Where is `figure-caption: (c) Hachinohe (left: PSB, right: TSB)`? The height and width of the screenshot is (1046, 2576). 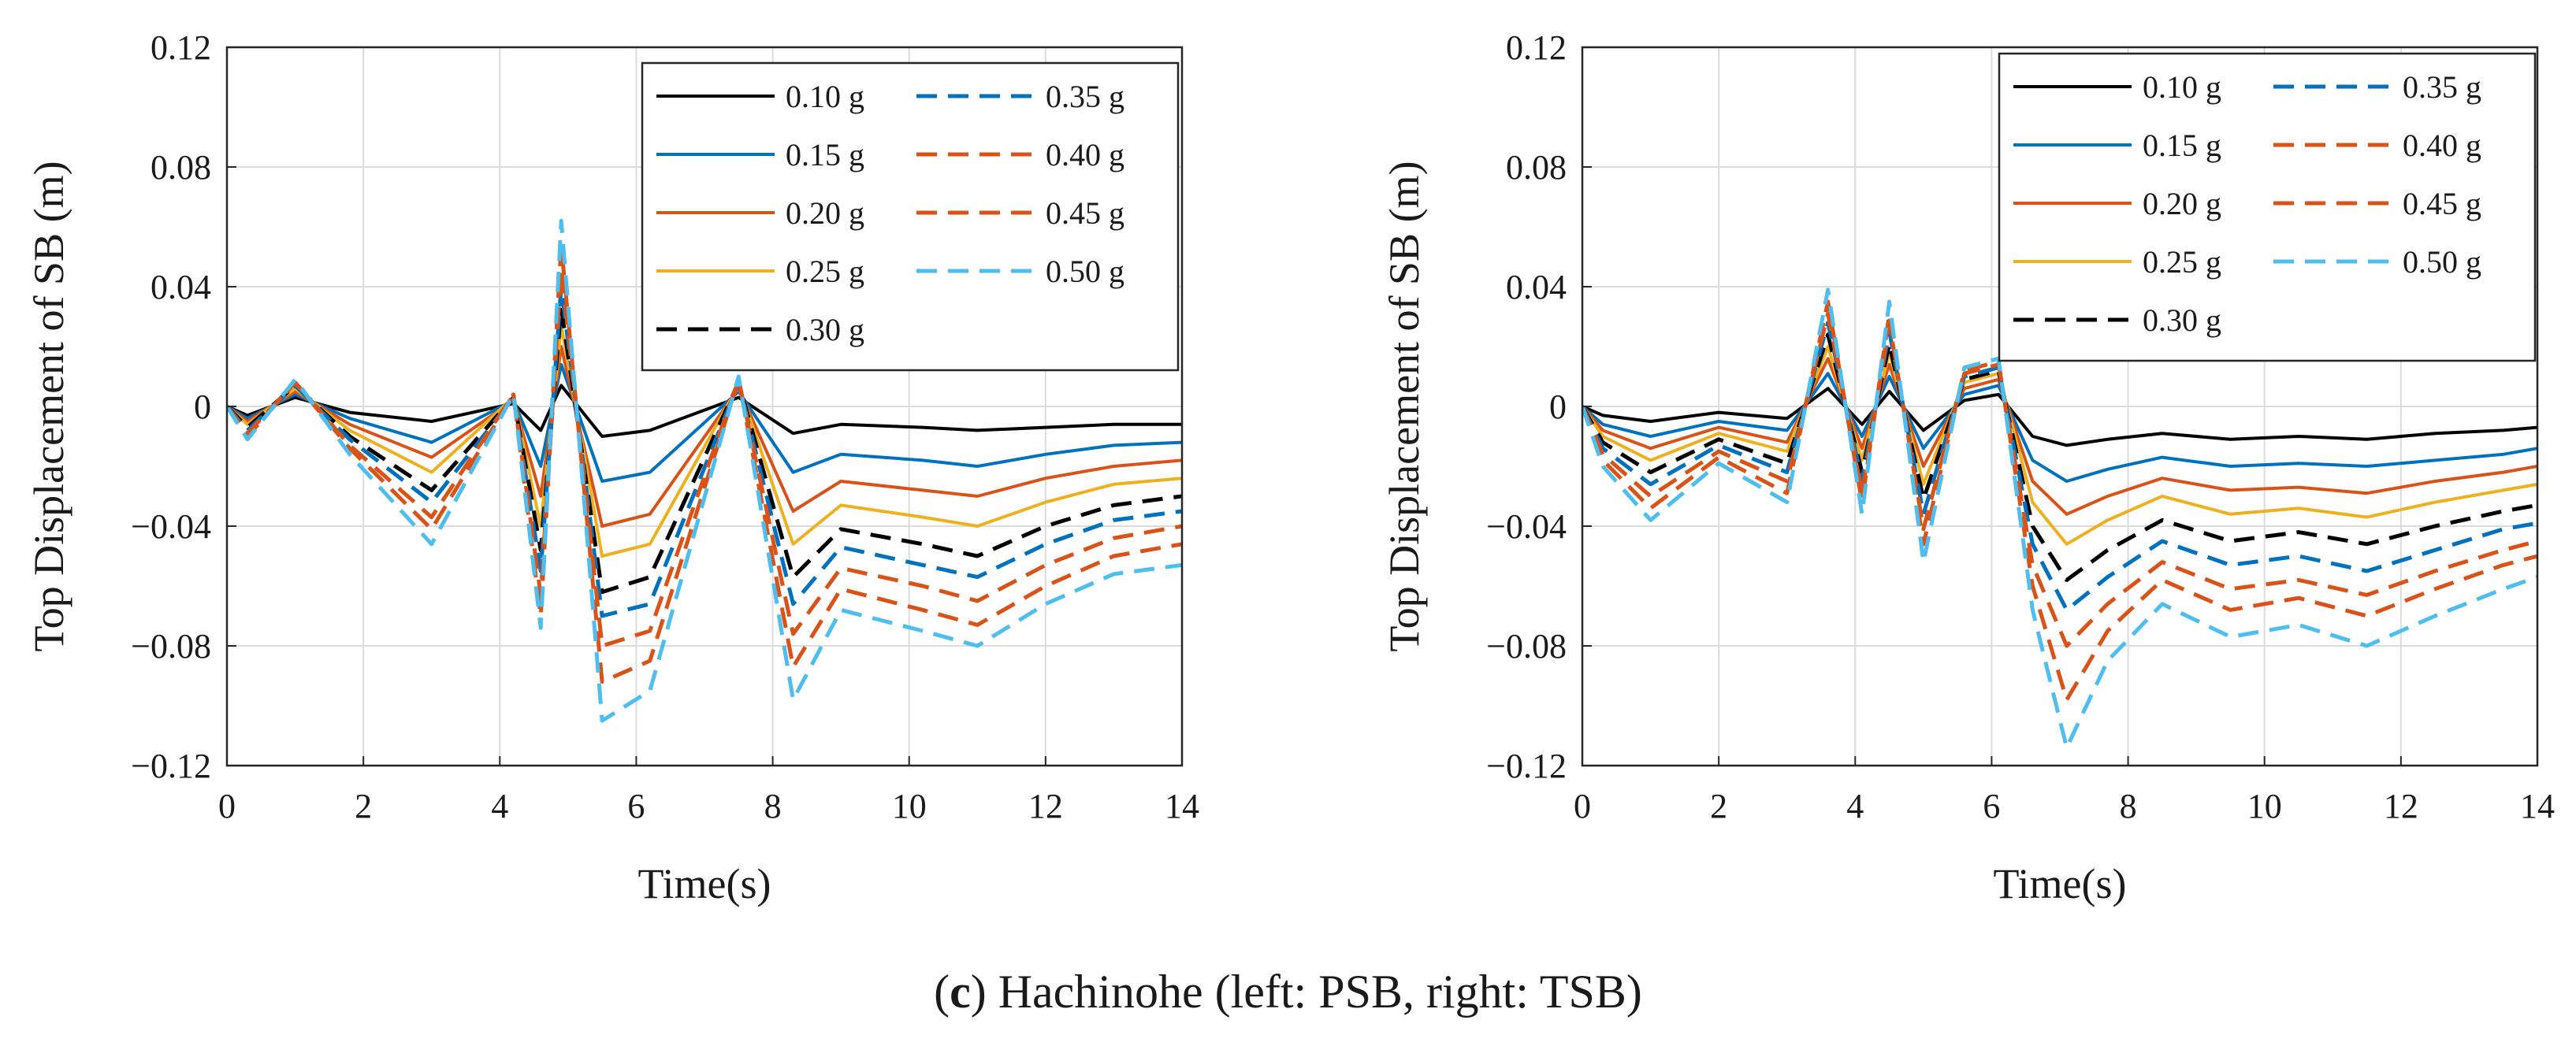
figure-caption: (c) Hachinohe (left: PSB, right: TSB) is located at coordinates (1288, 992).